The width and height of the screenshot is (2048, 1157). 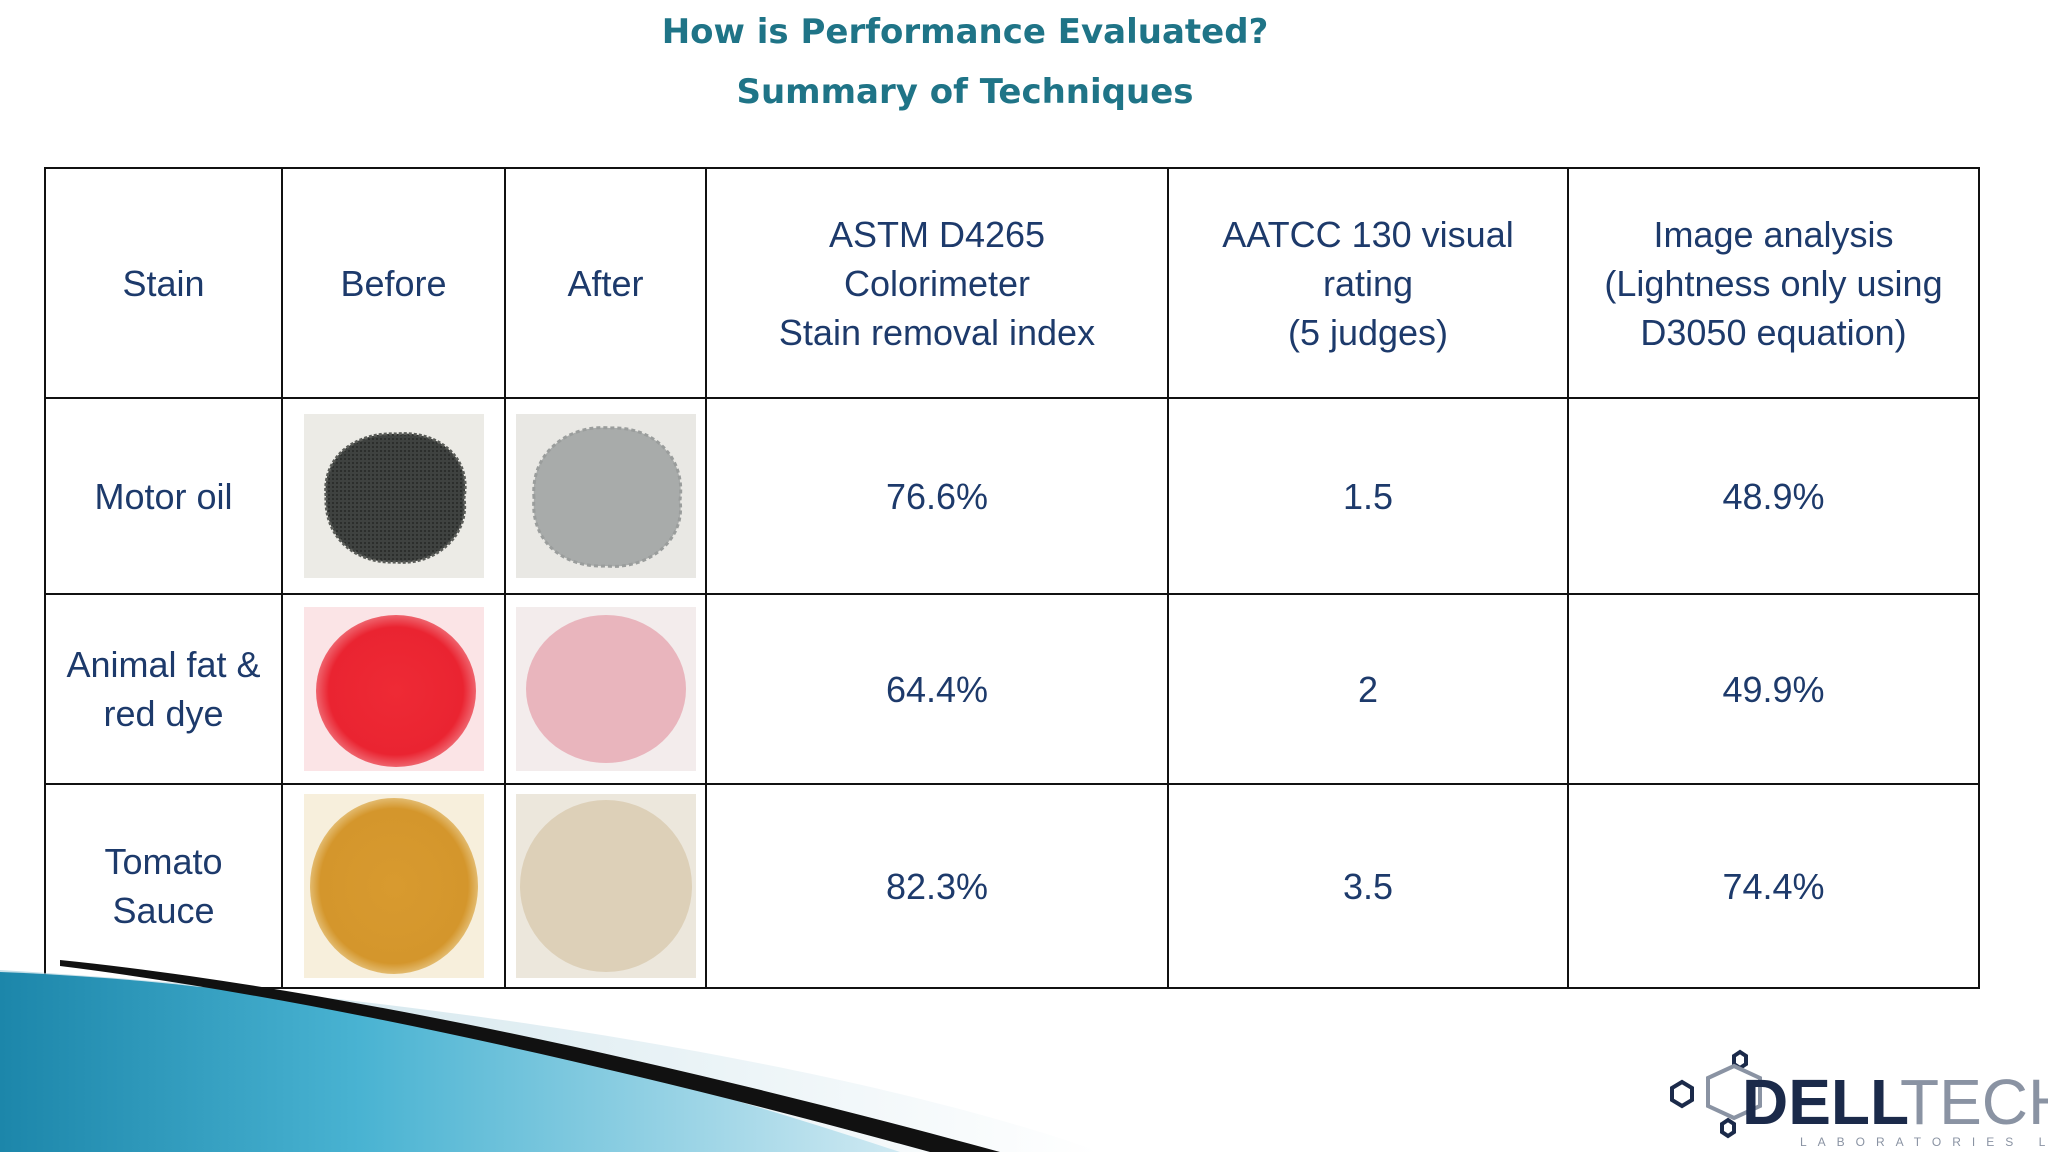 I want to click on pink-stain-swatch, so click(x=605, y=689).